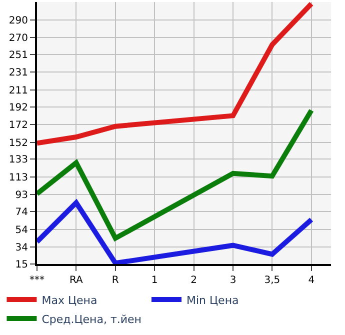 Image resolution: width=345 pixels, height=335 pixels. I want to click on y-tick-label: 133, so click(18, 160).